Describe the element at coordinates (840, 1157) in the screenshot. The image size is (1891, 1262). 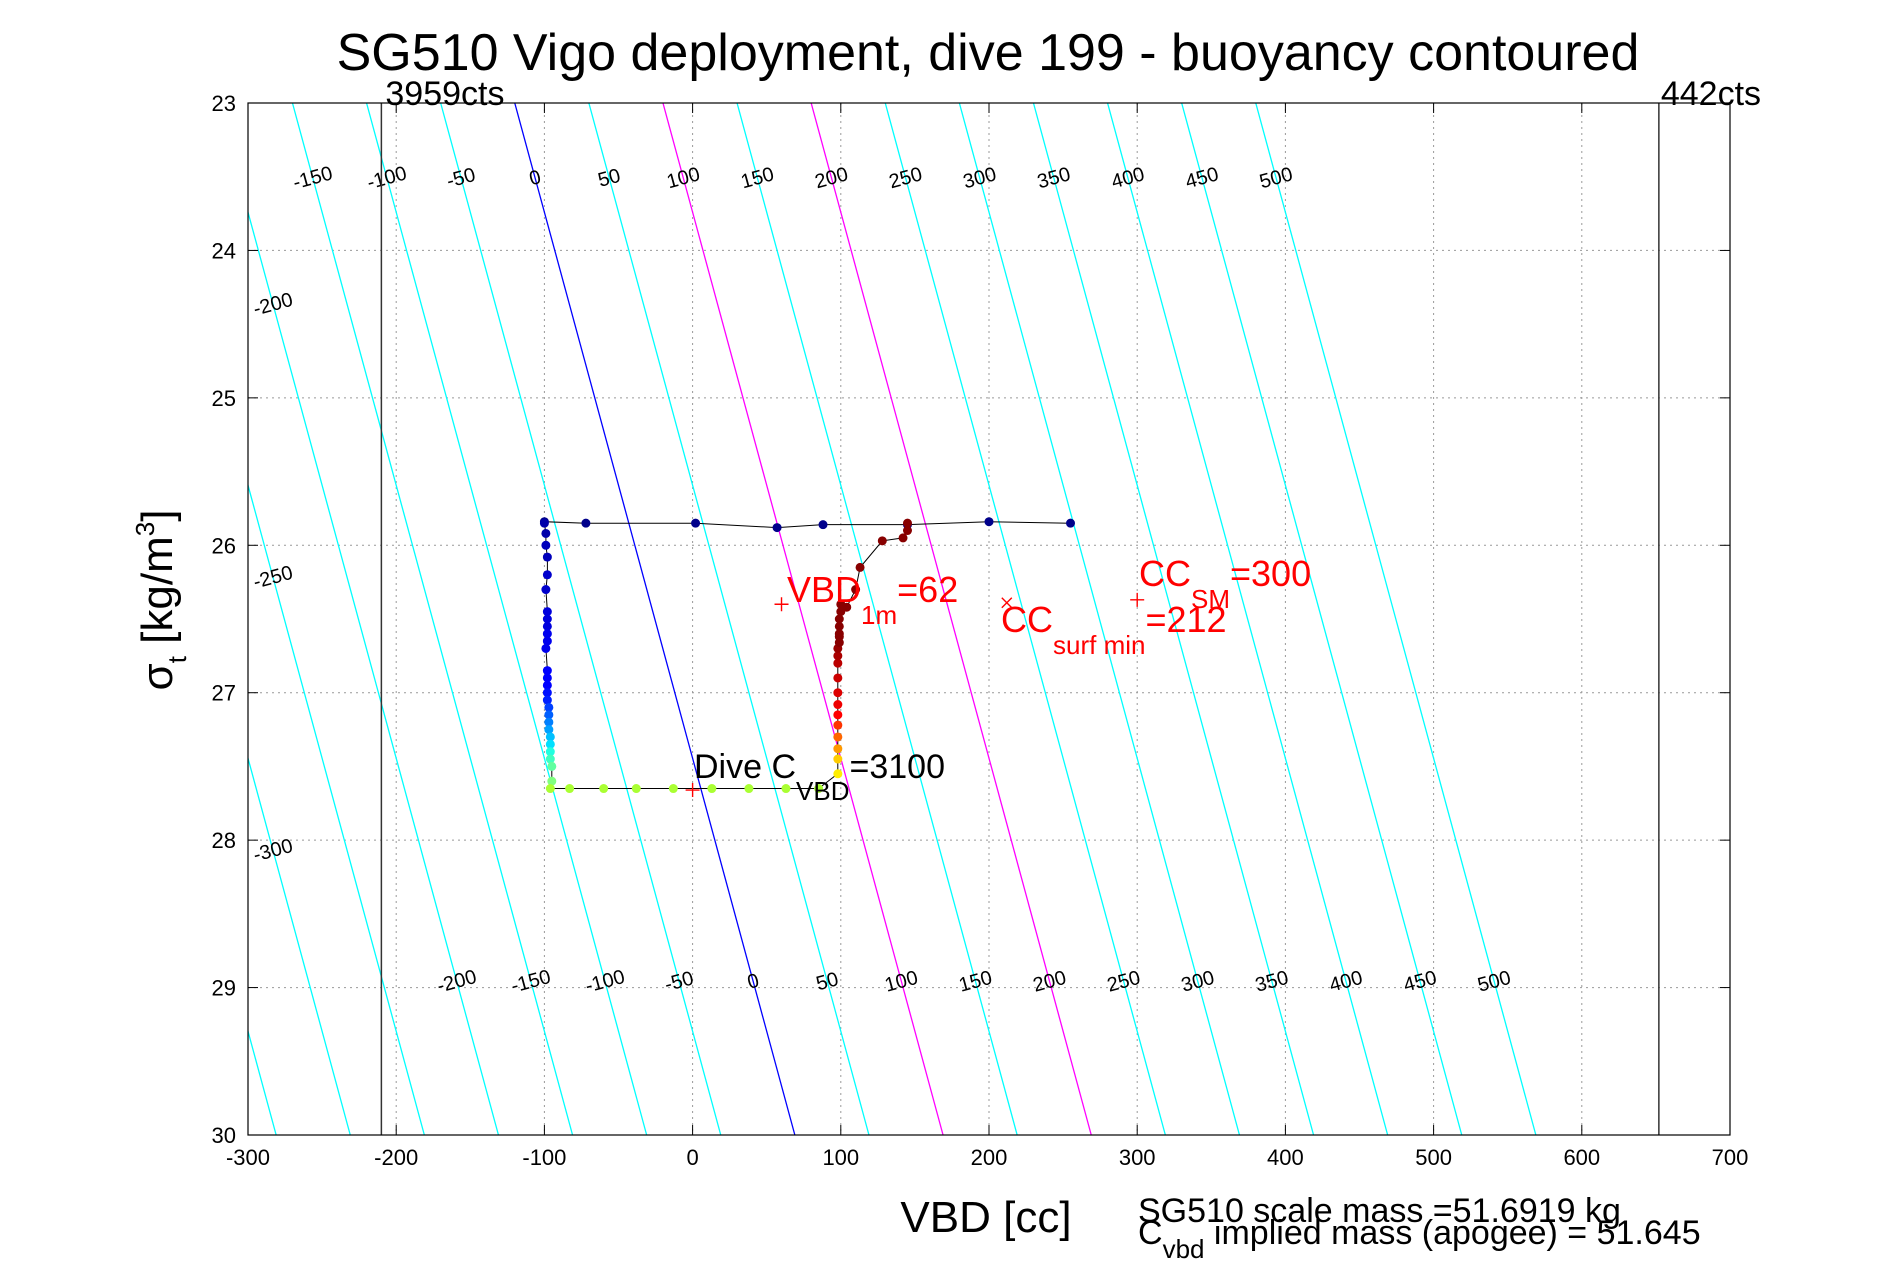
I see `x-tick-label: 100` at that location.